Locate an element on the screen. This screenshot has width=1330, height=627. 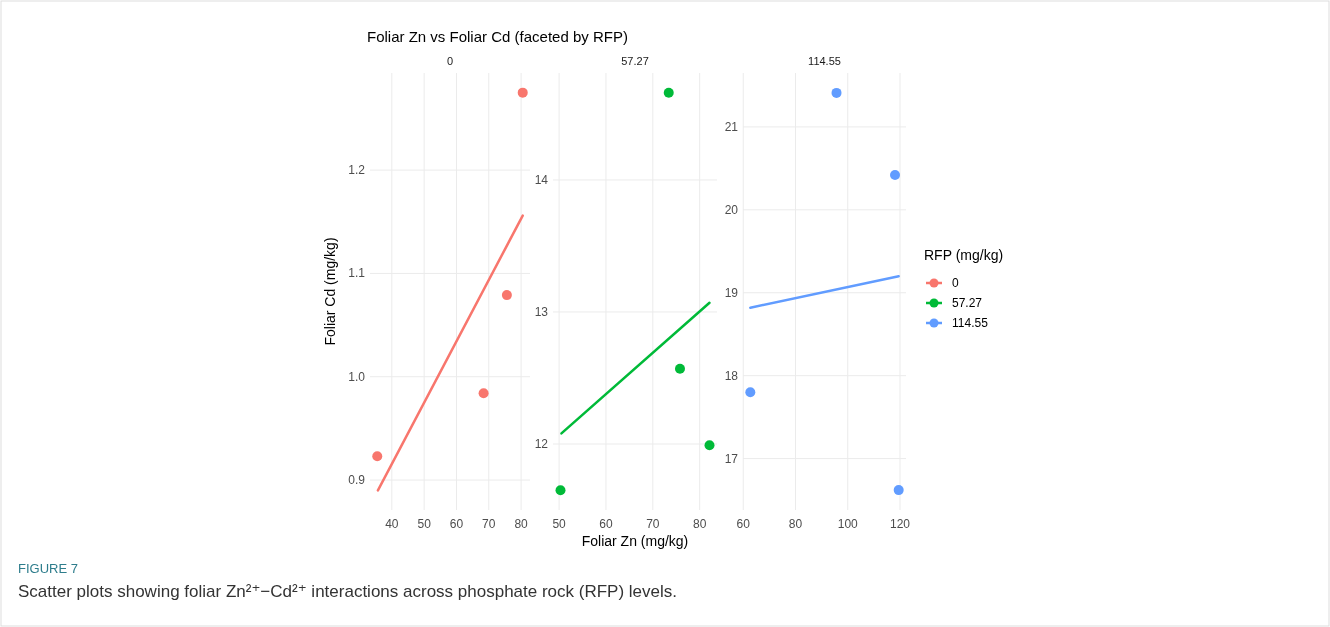
chart-subtitle: 0 is located at coordinates (450, 61).